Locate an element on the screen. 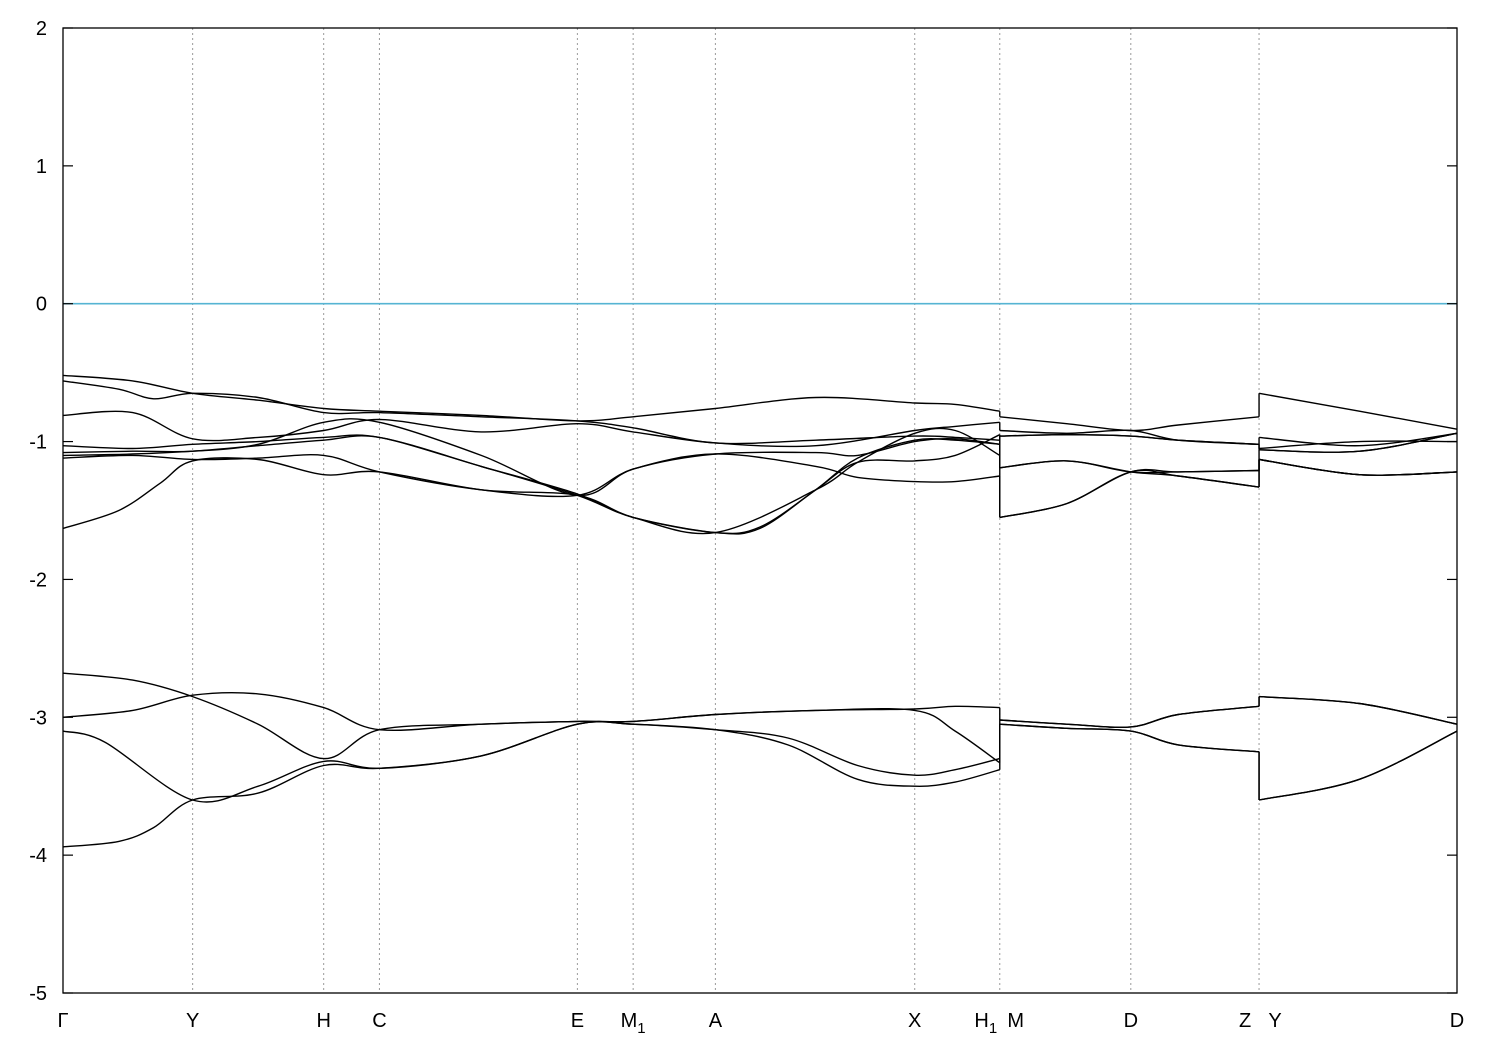 The height and width of the screenshot is (1050, 1500). kpoint-label: C is located at coordinates (379, 1021).